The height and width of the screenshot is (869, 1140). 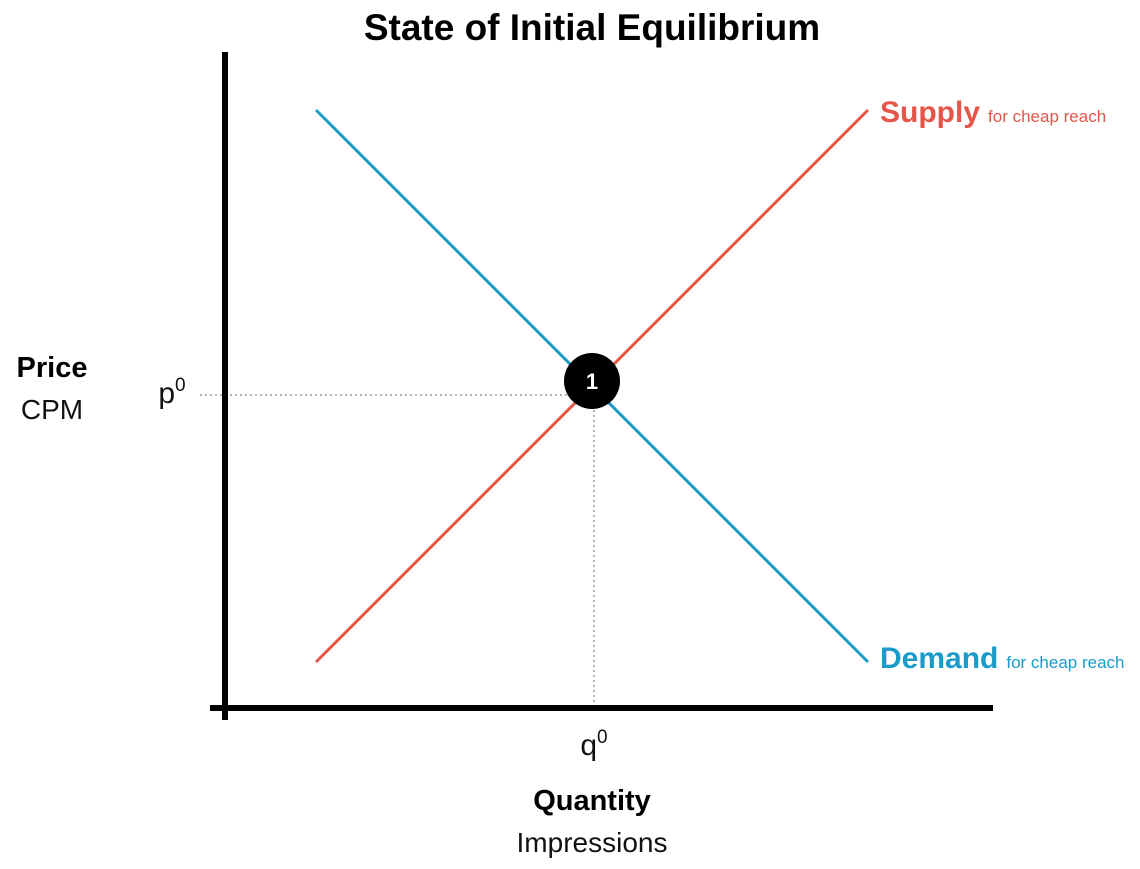 What do you see at coordinates (592, 27) in the screenshot?
I see `diagram-title: State of Initial Equilibrium` at bounding box center [592, 27].